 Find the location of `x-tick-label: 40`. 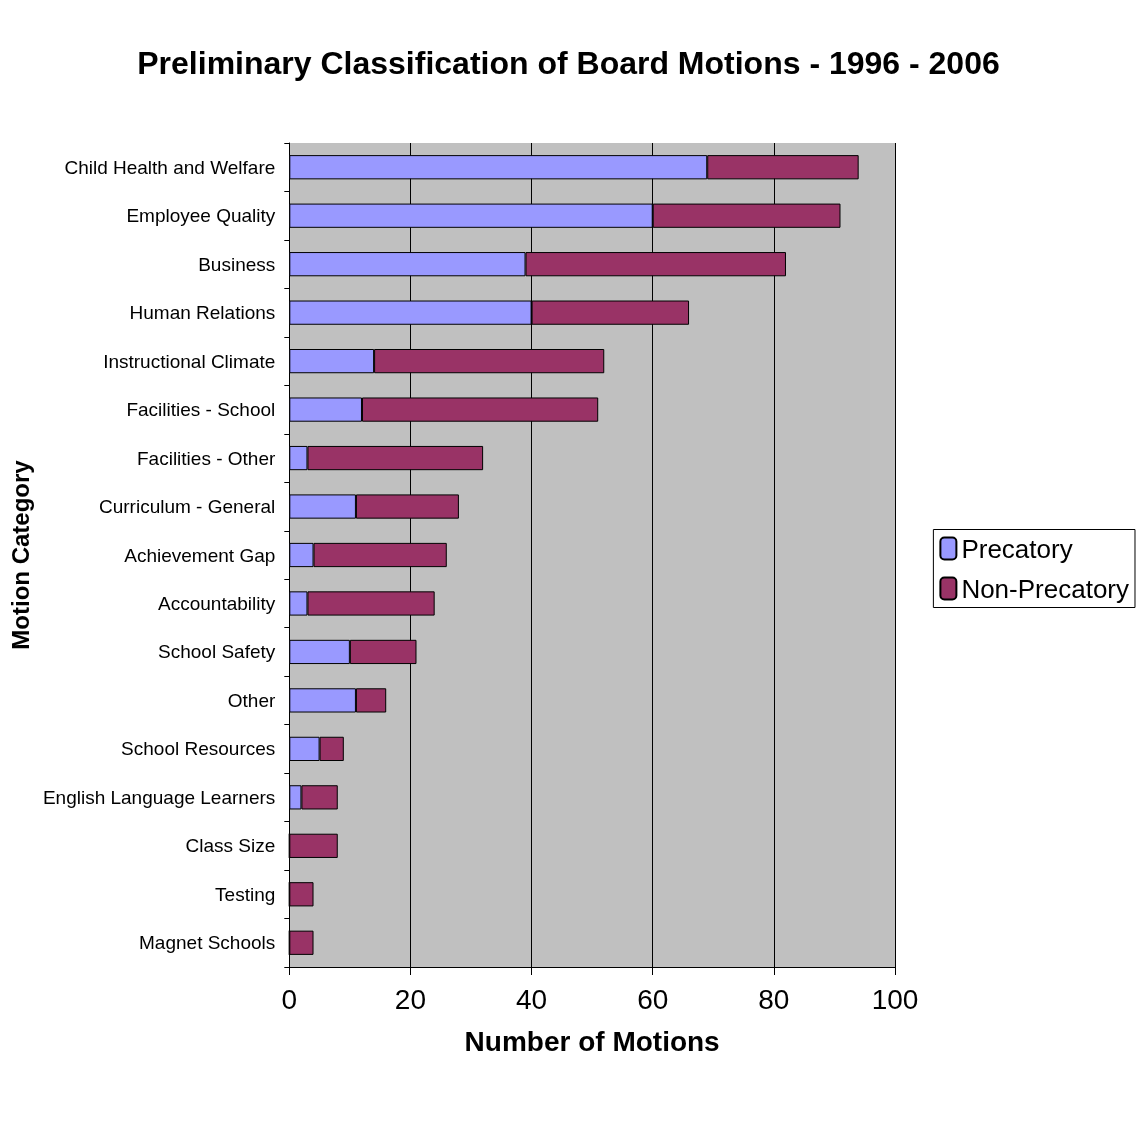

x-tick-label: 40 is located at coordinates (532, 999).